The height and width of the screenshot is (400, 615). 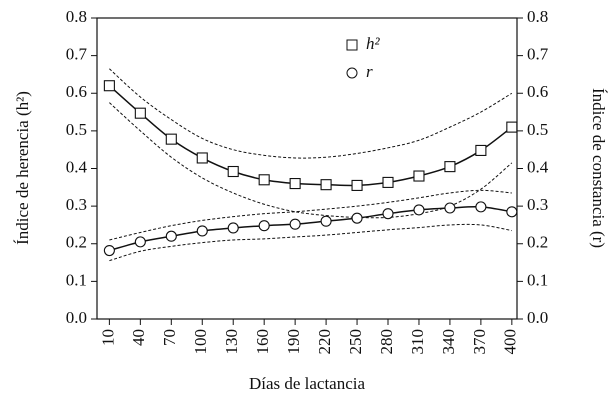 What do you see at coordinates (537, 279) in the screenshot?
I see `y2-tick-label: 0.1` at bounding box center [537, 279].